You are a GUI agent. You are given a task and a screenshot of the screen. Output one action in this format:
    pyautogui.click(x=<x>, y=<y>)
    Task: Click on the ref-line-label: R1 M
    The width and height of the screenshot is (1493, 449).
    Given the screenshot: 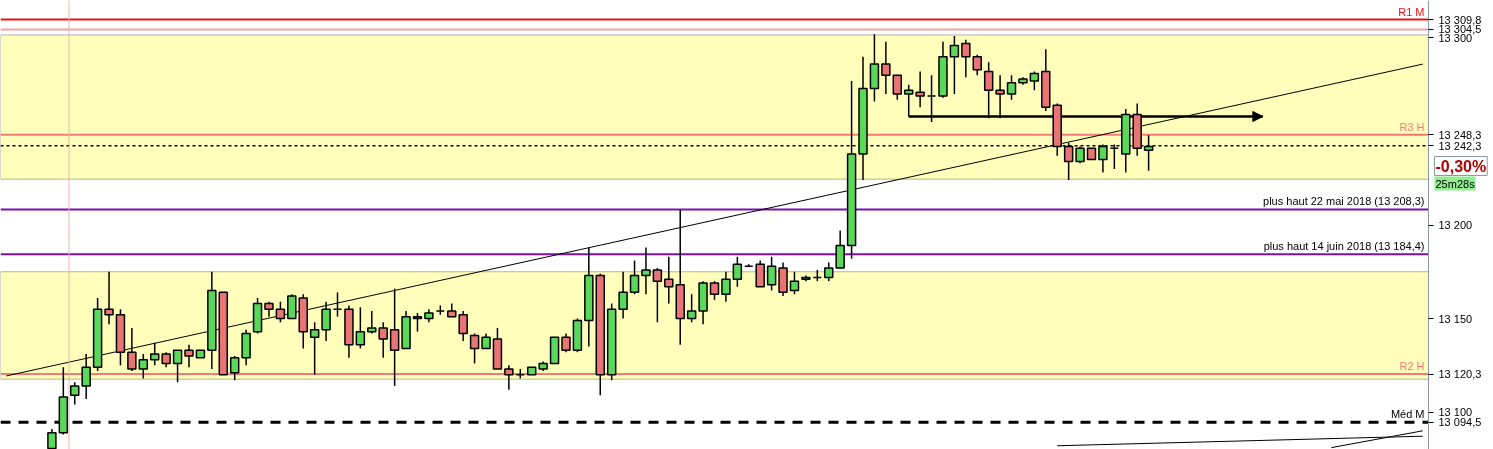 What is the action you would take?
    pyautogui.click(x=1411, y=11)
    